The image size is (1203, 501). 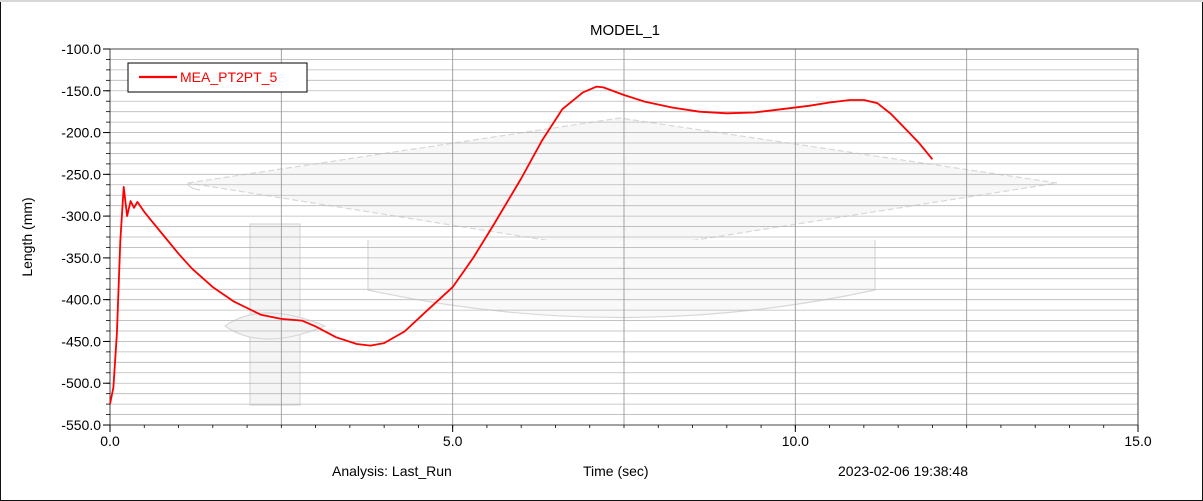 I want to click on y-tick-label: -100.0, so click(x=81, y=49).